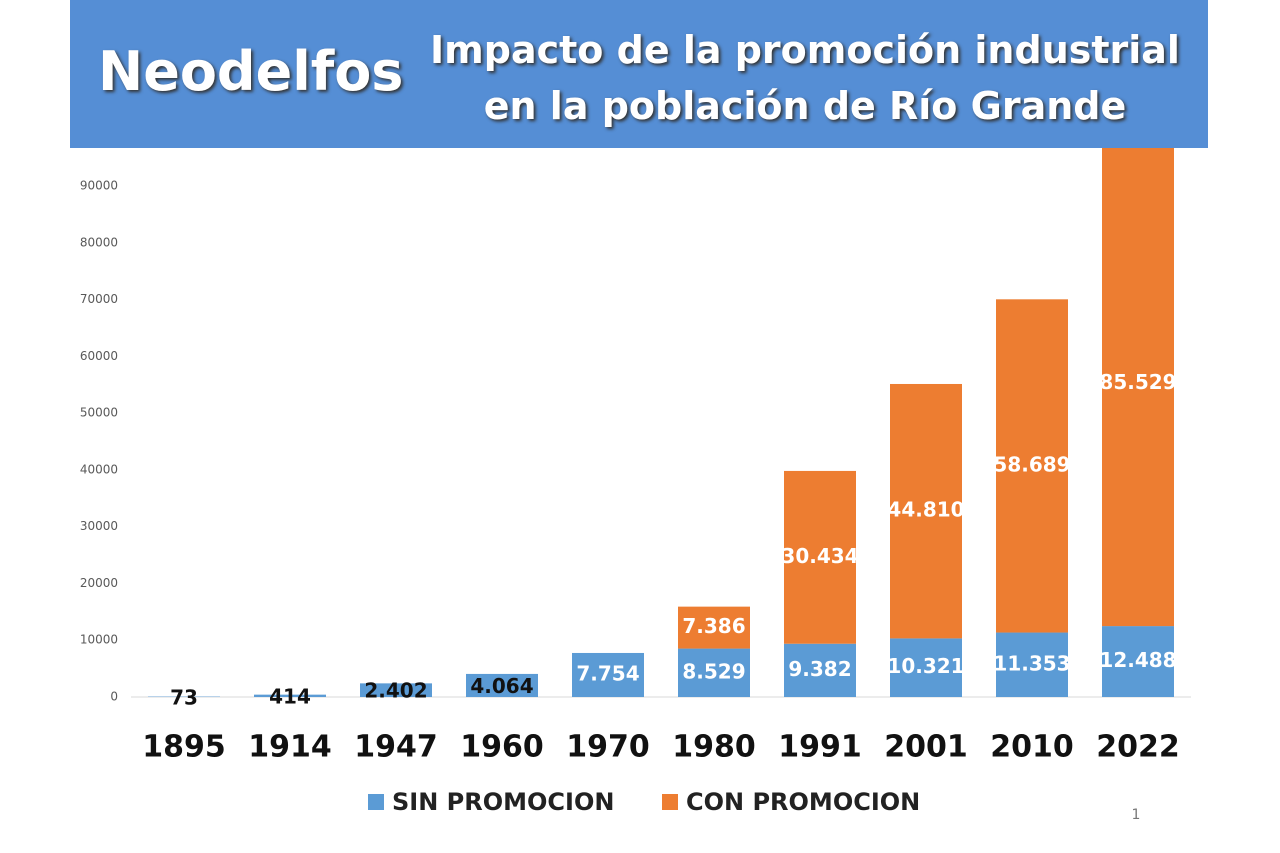  I want to click on y-tick-label: 10000, so click(99, 640).